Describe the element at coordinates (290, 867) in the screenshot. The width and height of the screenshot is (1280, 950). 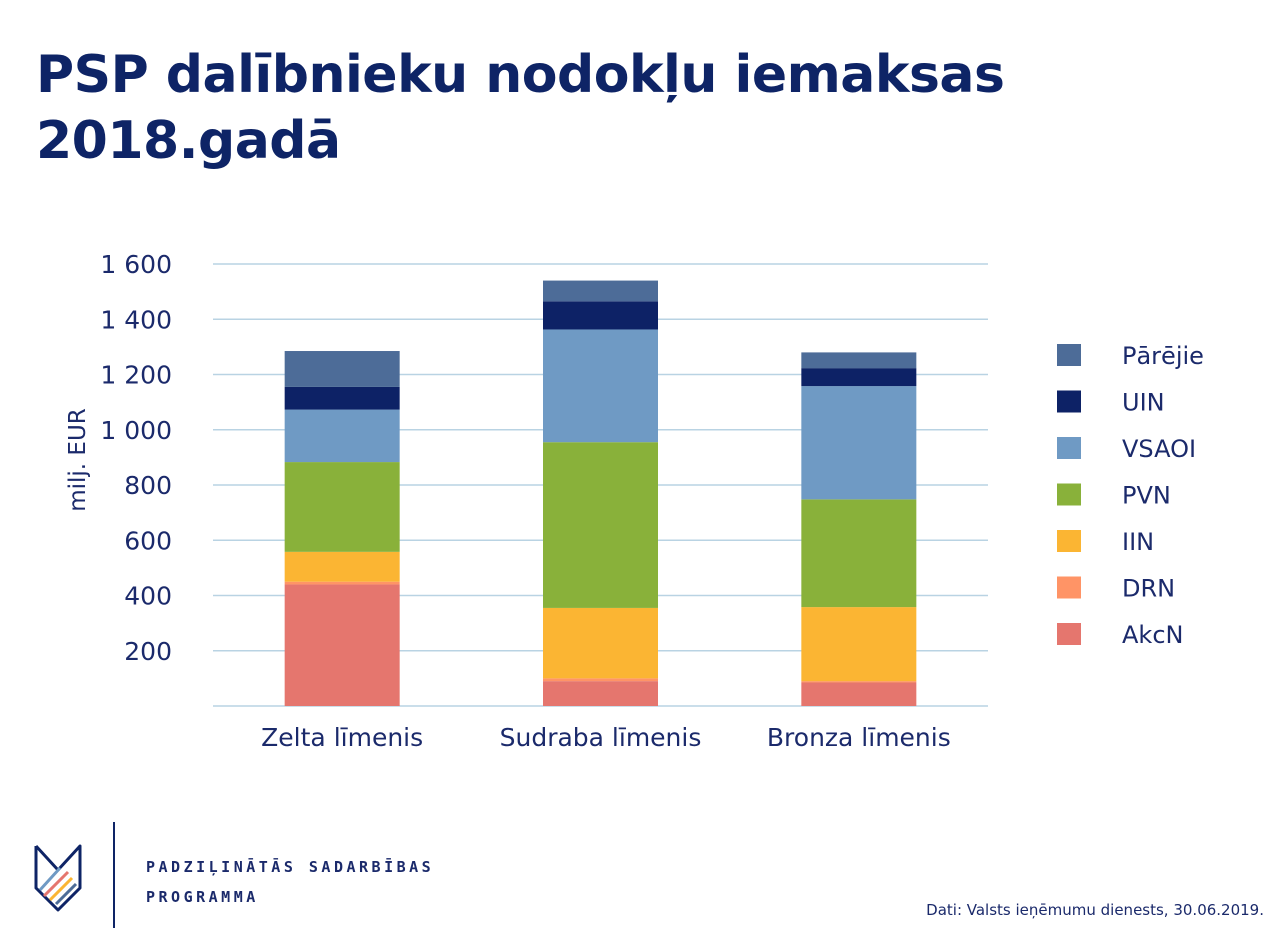
I see `program-name-line1: PADZIĻINĀTĀS SADARBĪBAS` at that location.